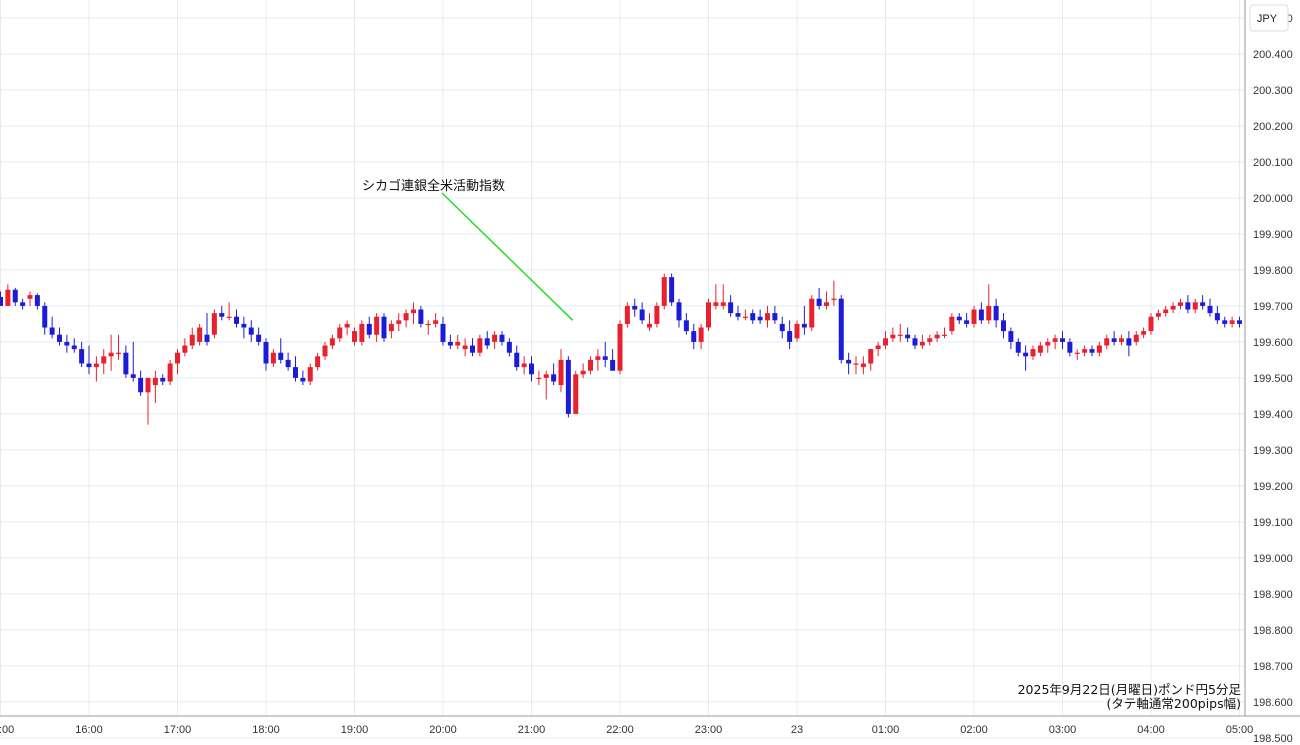 Image resolution: width=1300 pixels, height=745 pixels. Describe the element at coordinates (1273, 307) in the screenshot. I see `y-tick-label: 199.700` at that location.